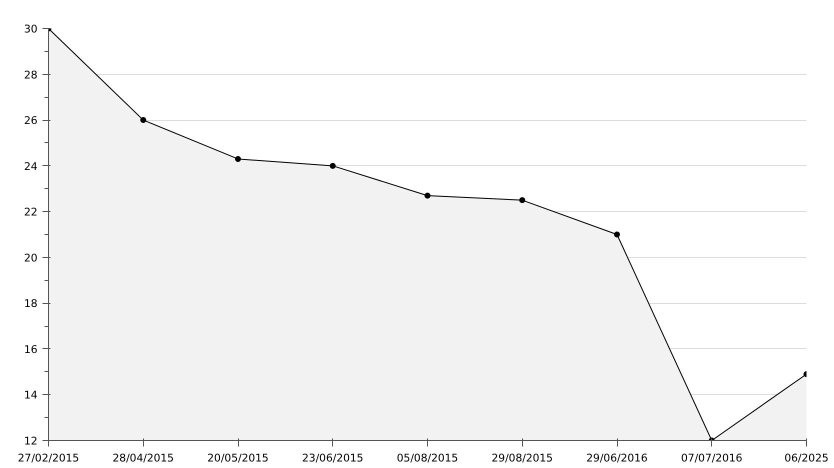 This screenshot has width=834, height=468. Describe the element at coordinates (522, 458) in the screenshot. I see `x-tick-label: 29/08/2015` at that location.